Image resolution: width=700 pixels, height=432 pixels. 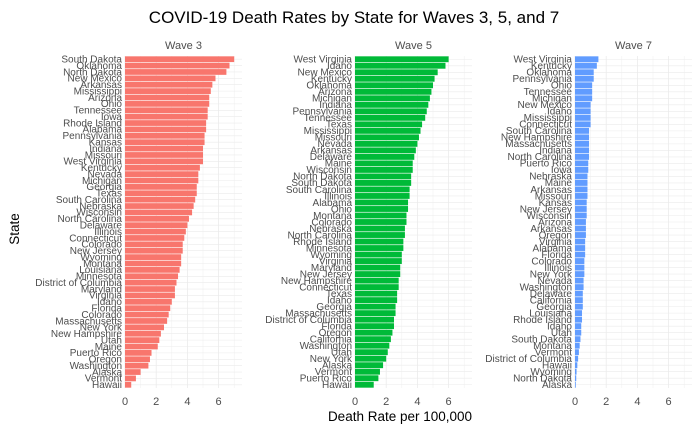 What do you see at coordinates (331, 359) in the screenshot?
I see `category-label: New York` at bounding box center [331, 359].